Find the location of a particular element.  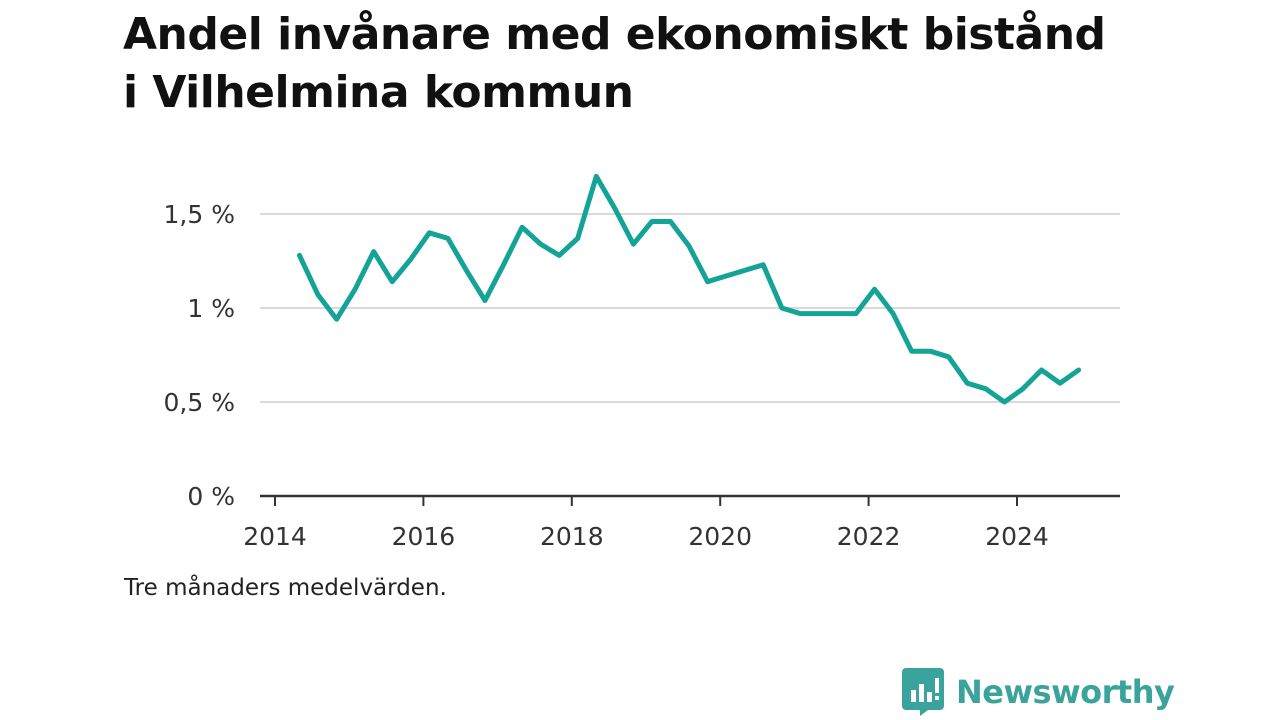

y-axis-labels: 0 % 0,5 % 1 % 1,5 % is located at coordinates (199, 355).